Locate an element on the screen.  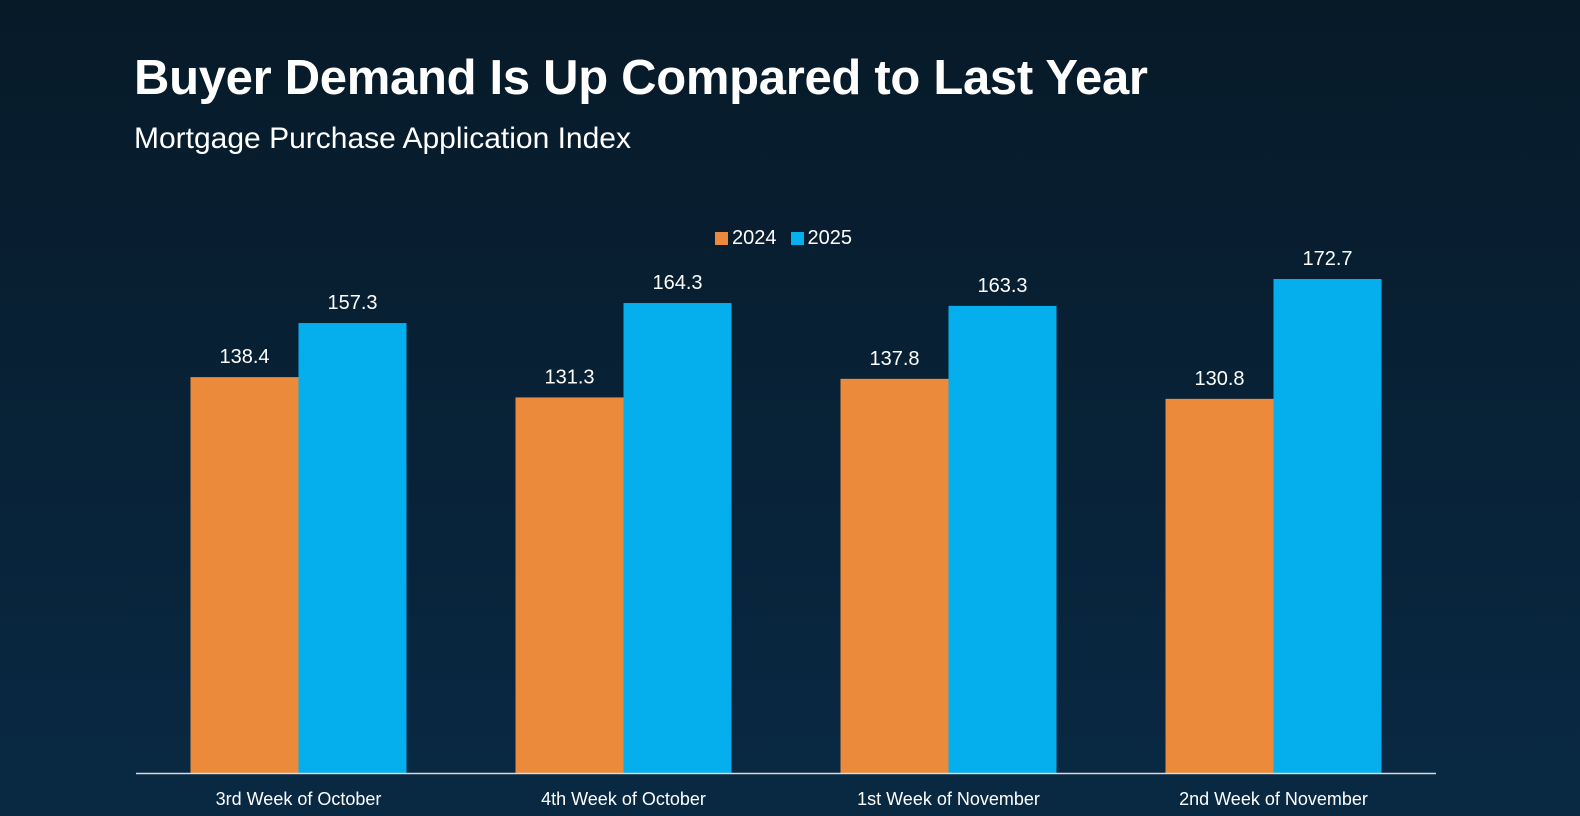
legend-label-2024: 2024 is located at coordinates (754, 238).